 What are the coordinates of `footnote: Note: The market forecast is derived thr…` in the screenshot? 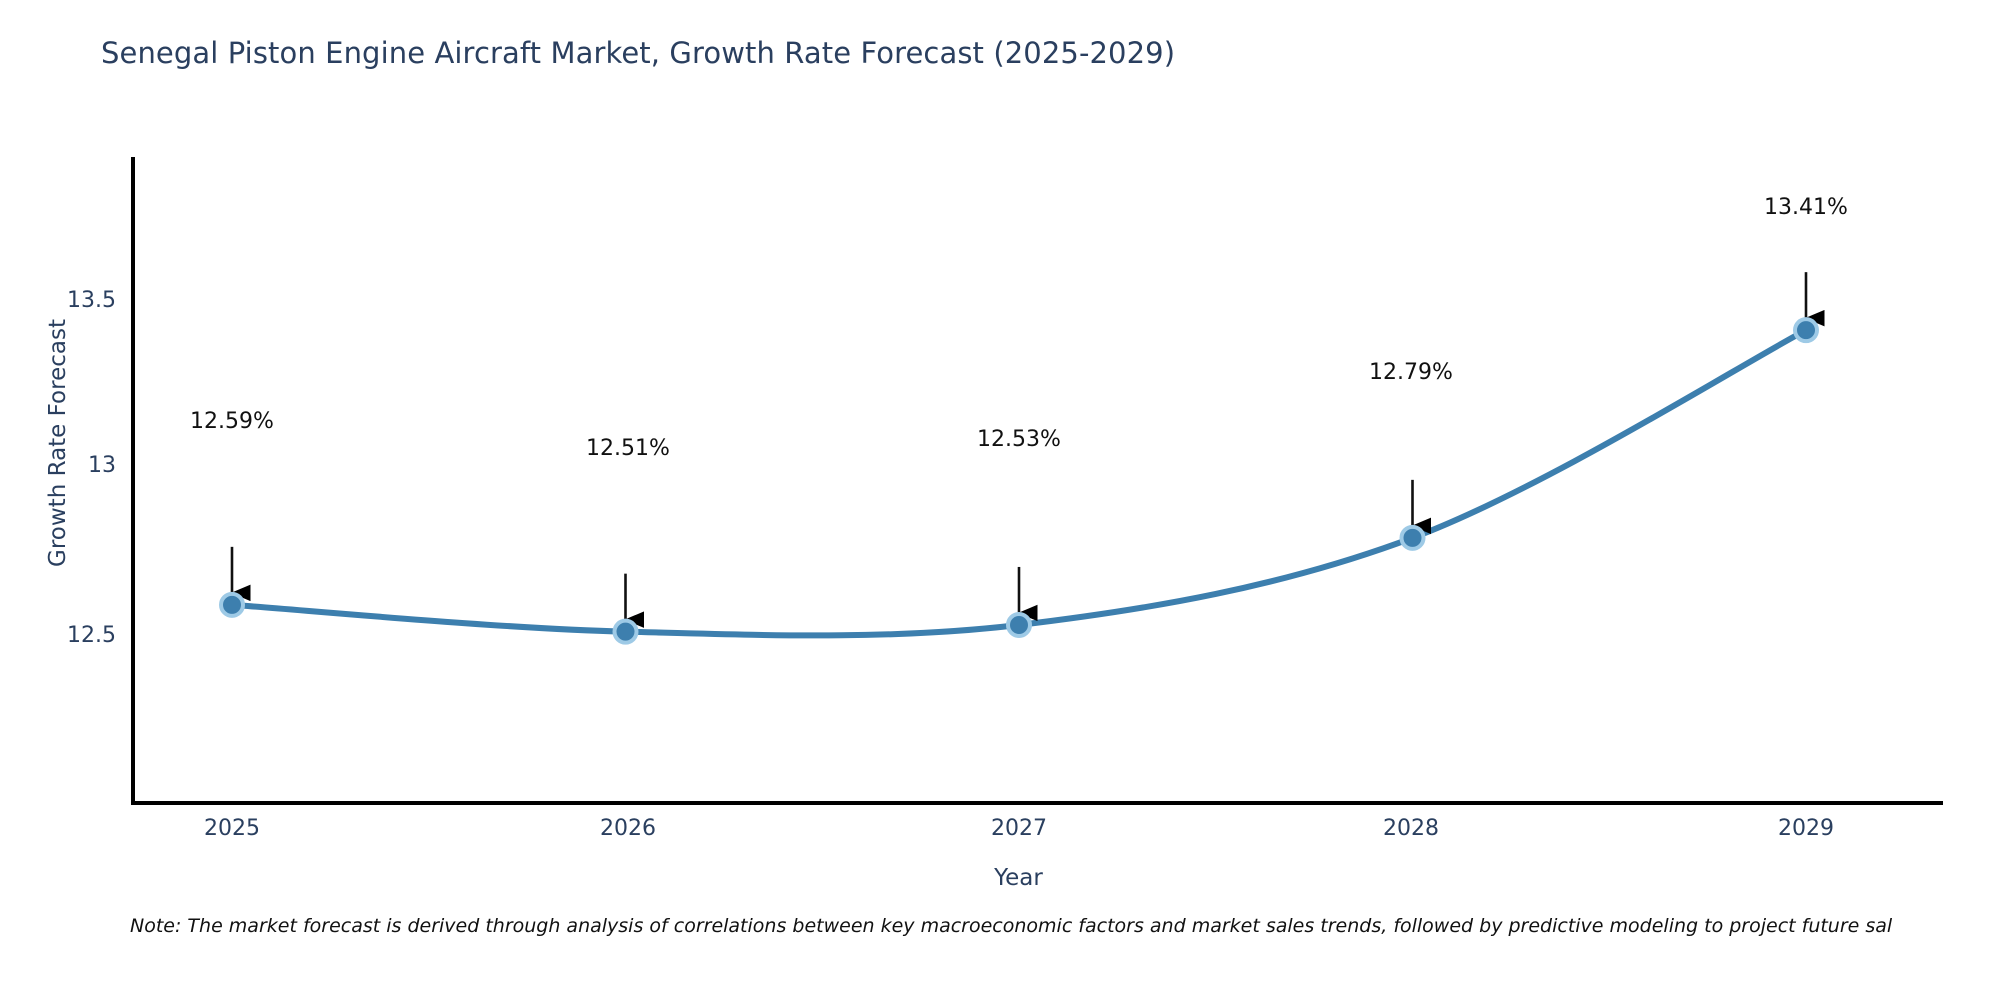 It's located at (1011, 926).